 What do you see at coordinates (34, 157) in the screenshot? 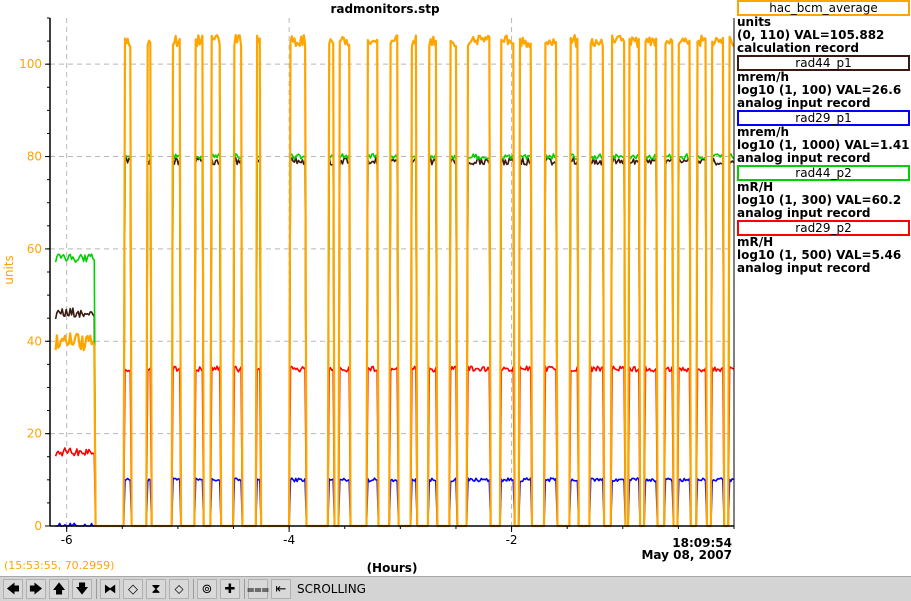
I see `y-tick-label: 80` at bounding box center [34, 157].